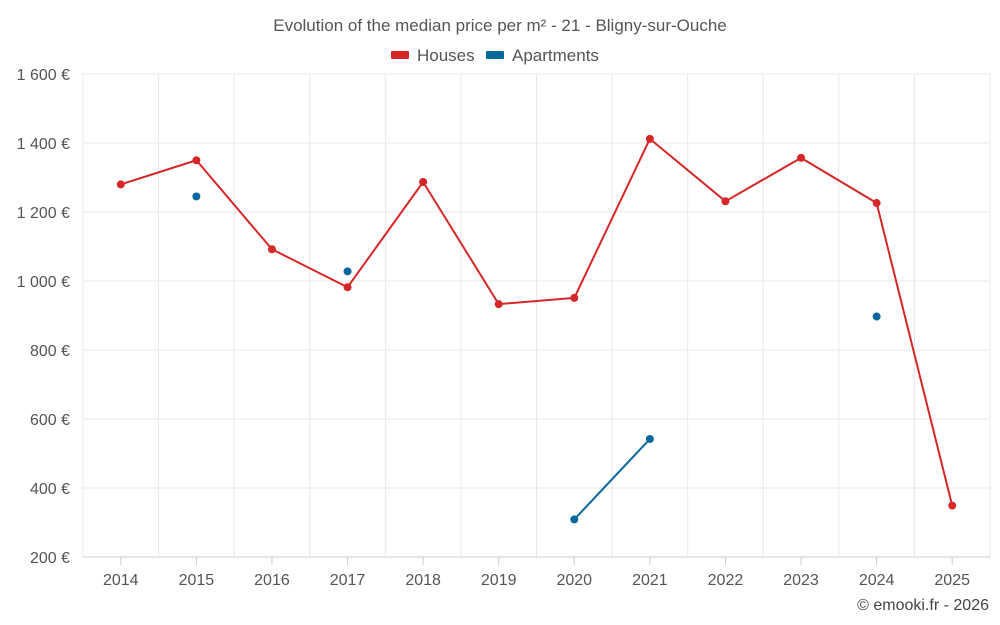 This screenshot has height=625, width=1000. What do you see at coordinates (574, 297) in the screenshot?
I see `data-point-houses-2020` at bounding box center [574, 297].